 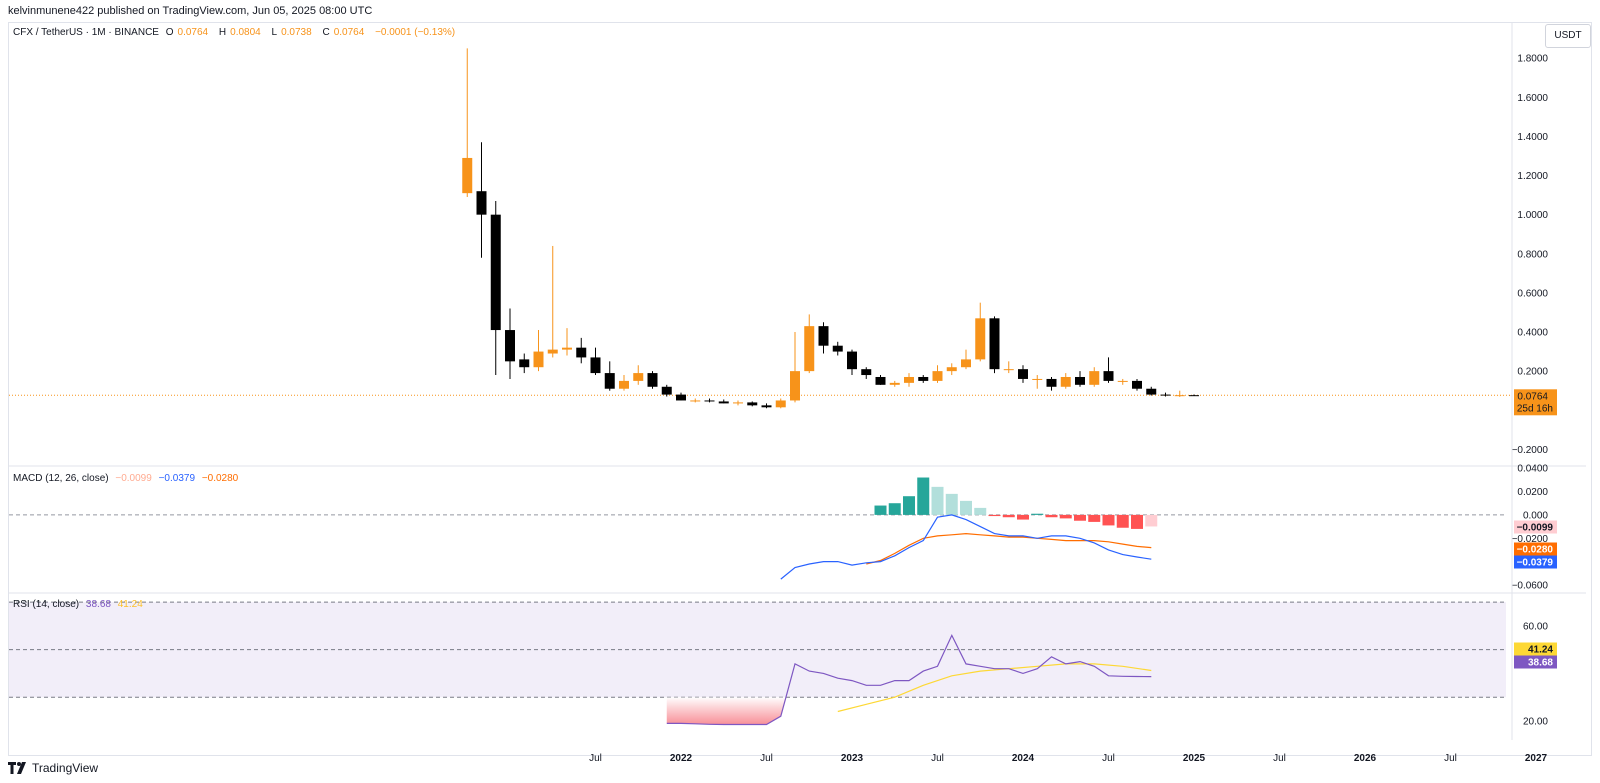 I want to click on rsi-legend: RSI (14, close) 38.68 41.24, so click(x=80, y=604).